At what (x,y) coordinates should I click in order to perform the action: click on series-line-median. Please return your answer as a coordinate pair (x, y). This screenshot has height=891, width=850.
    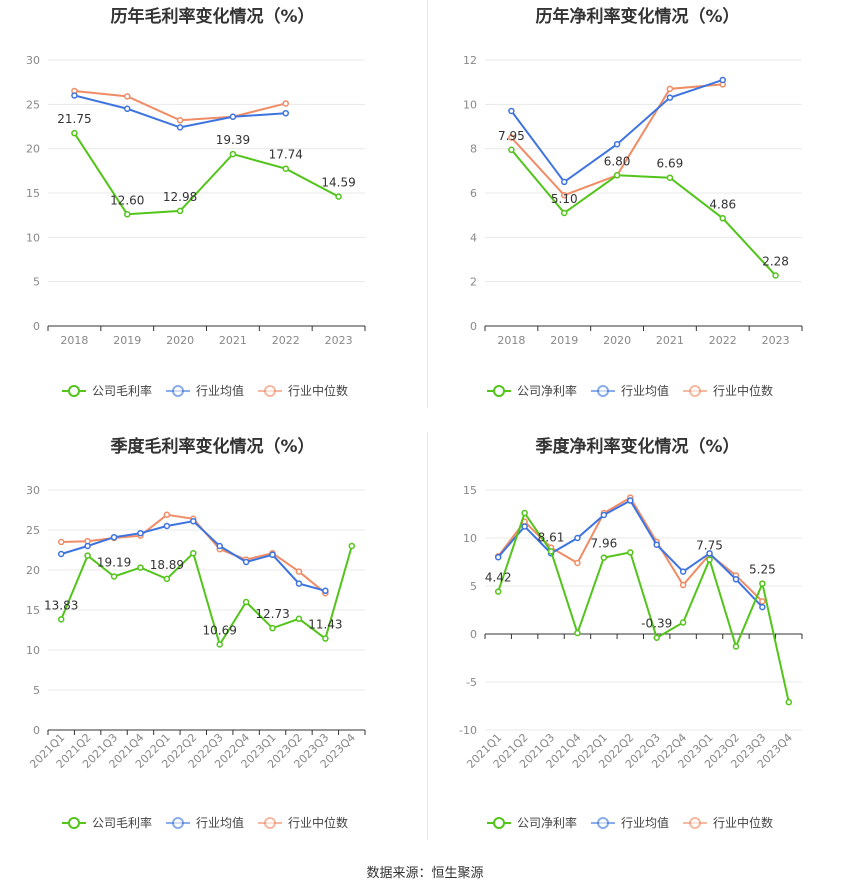
    Looking at the image, I should click on (616, 140).